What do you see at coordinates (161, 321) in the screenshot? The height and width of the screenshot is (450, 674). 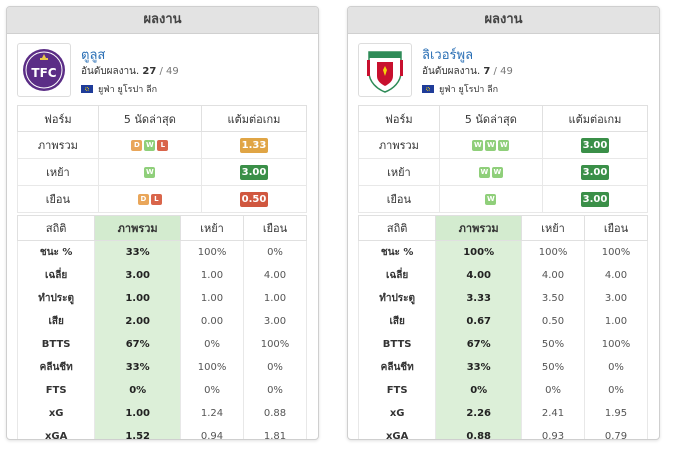 I see `stats-row: เสีย 2.00 0.00 3.00` at bounding box center [161, 321].